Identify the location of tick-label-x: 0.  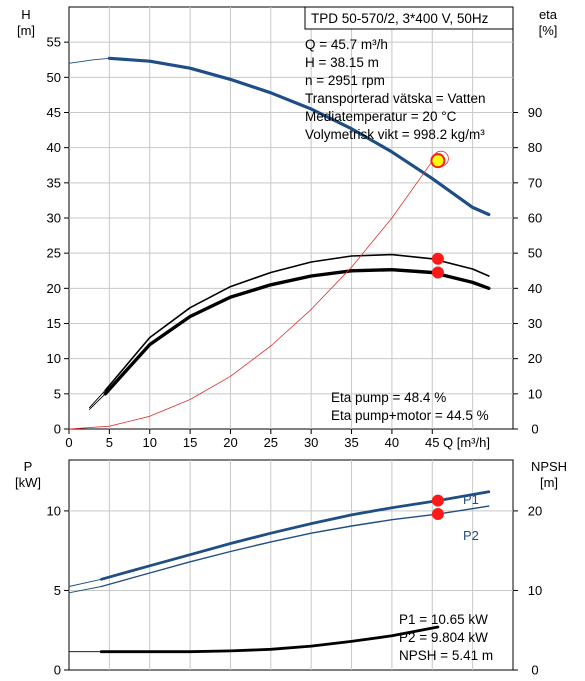
(68, 442).